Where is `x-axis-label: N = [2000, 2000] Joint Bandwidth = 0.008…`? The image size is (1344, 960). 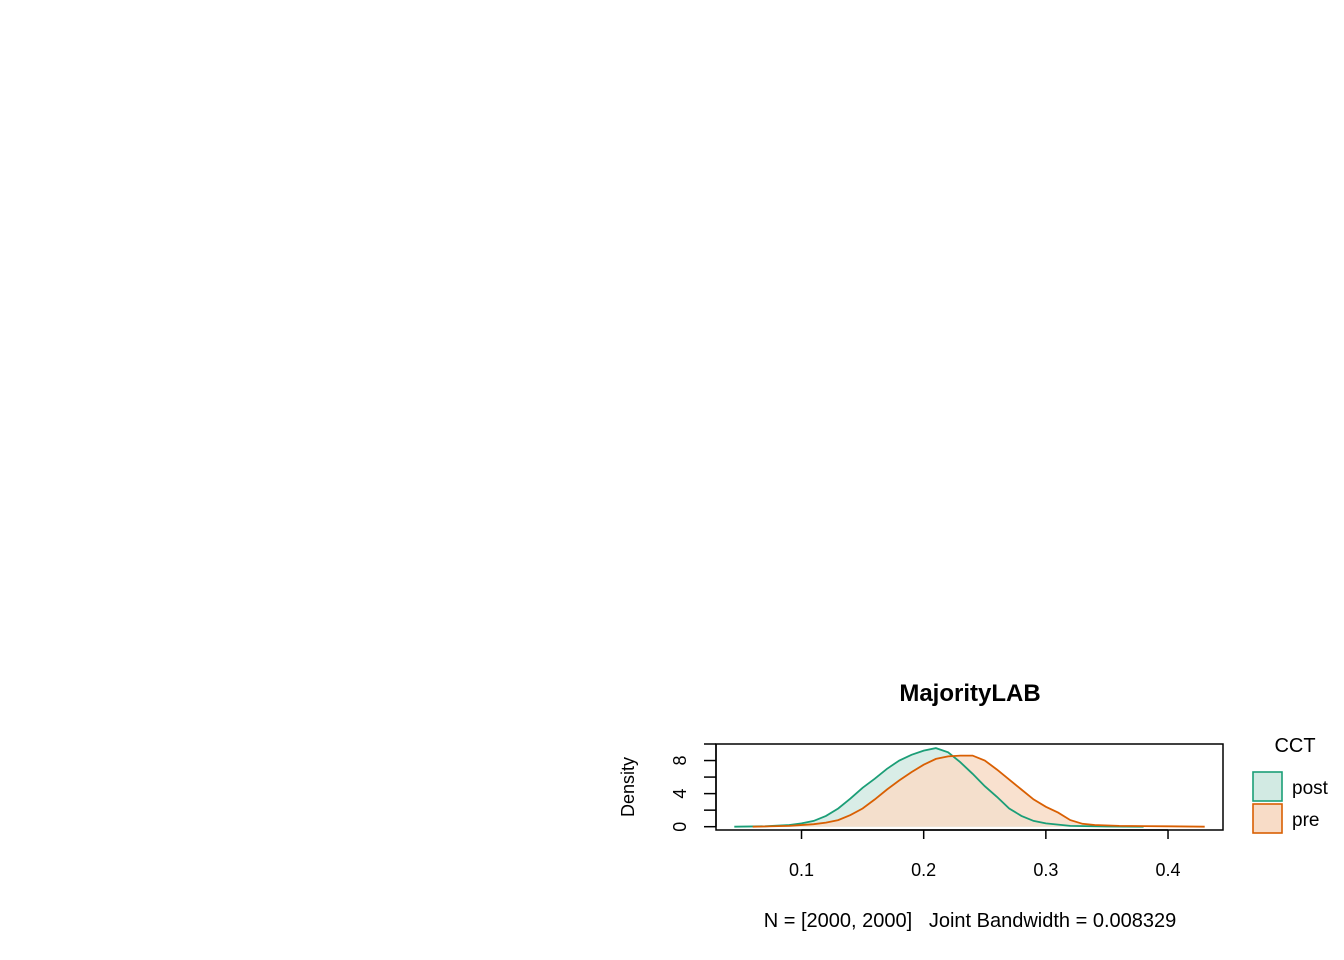 x-axis-label: N = [2000, 2000] Joint Bandwidth = 0.008… is located at coordinates (970, 921).